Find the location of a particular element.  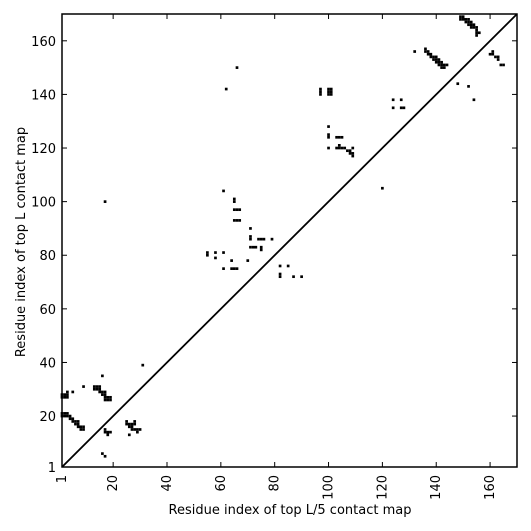

x-tick-label: 80 is located at coordinates (275, 483).